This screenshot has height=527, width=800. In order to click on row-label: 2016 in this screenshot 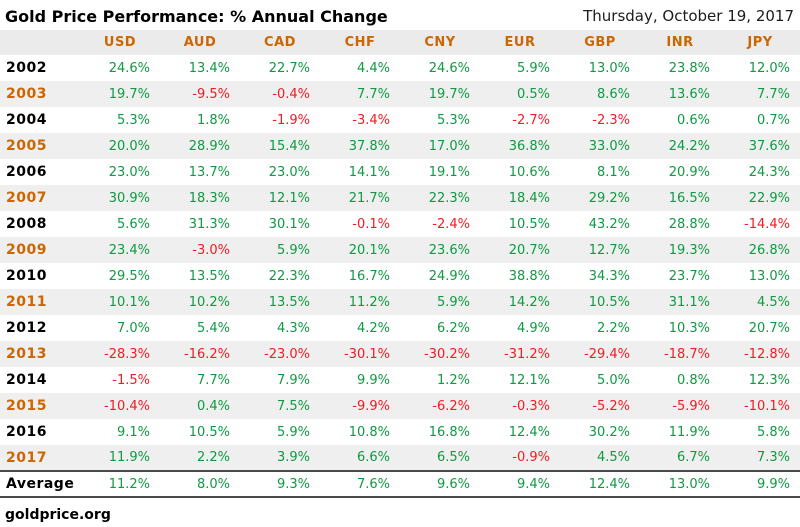, I will do `click(26, 432)`.